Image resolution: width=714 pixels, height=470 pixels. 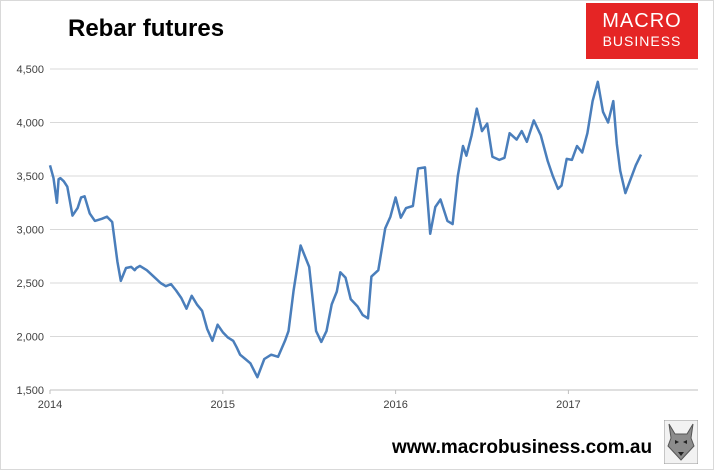 I want to click on y-tick-label: 3,500, so click(x=30, y=177).